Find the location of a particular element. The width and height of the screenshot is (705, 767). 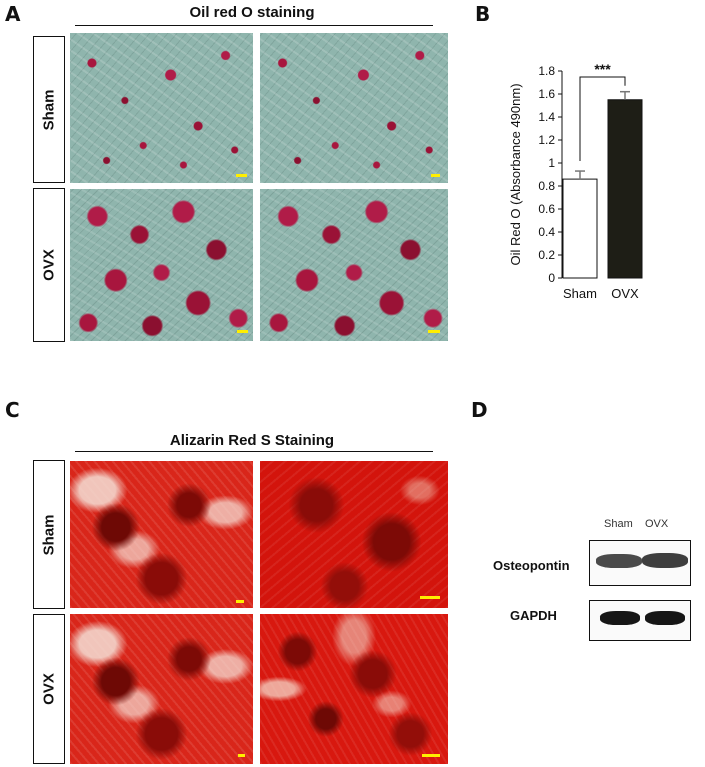

gapdh-blot is located at coordinates (640, 620).